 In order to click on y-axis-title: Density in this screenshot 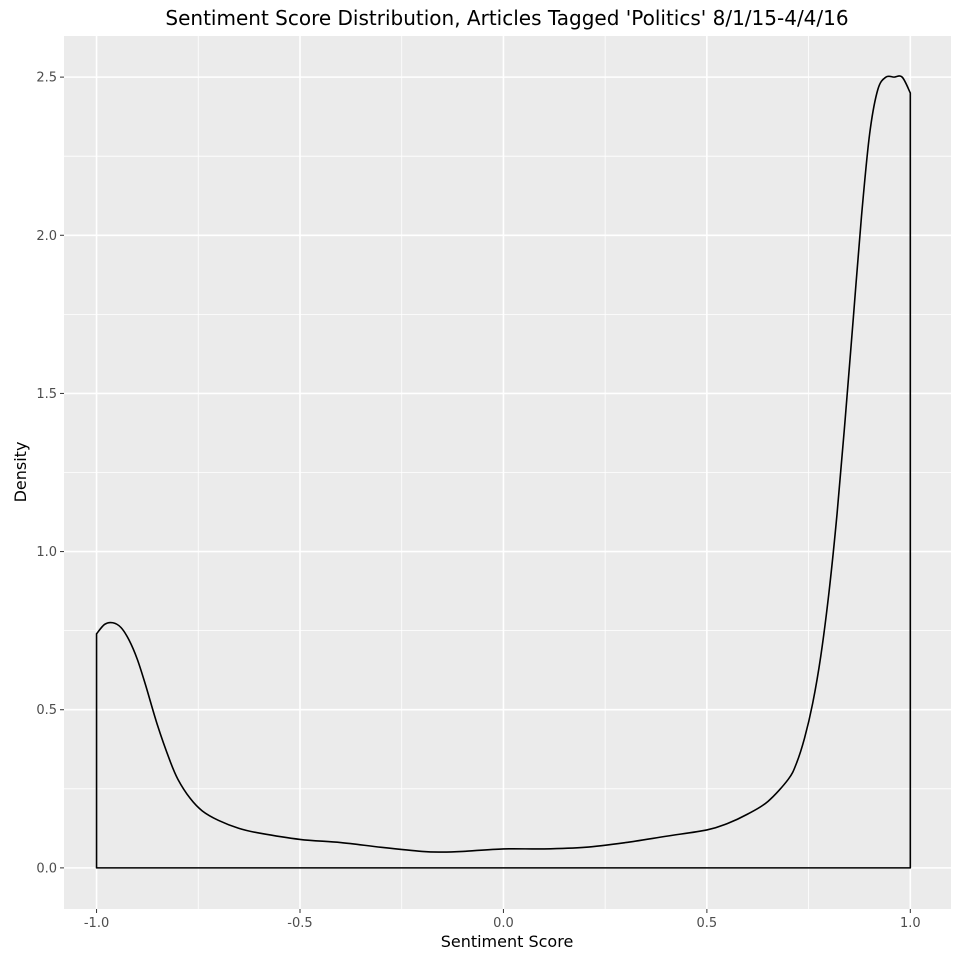, I will do `click(20, 472)`.